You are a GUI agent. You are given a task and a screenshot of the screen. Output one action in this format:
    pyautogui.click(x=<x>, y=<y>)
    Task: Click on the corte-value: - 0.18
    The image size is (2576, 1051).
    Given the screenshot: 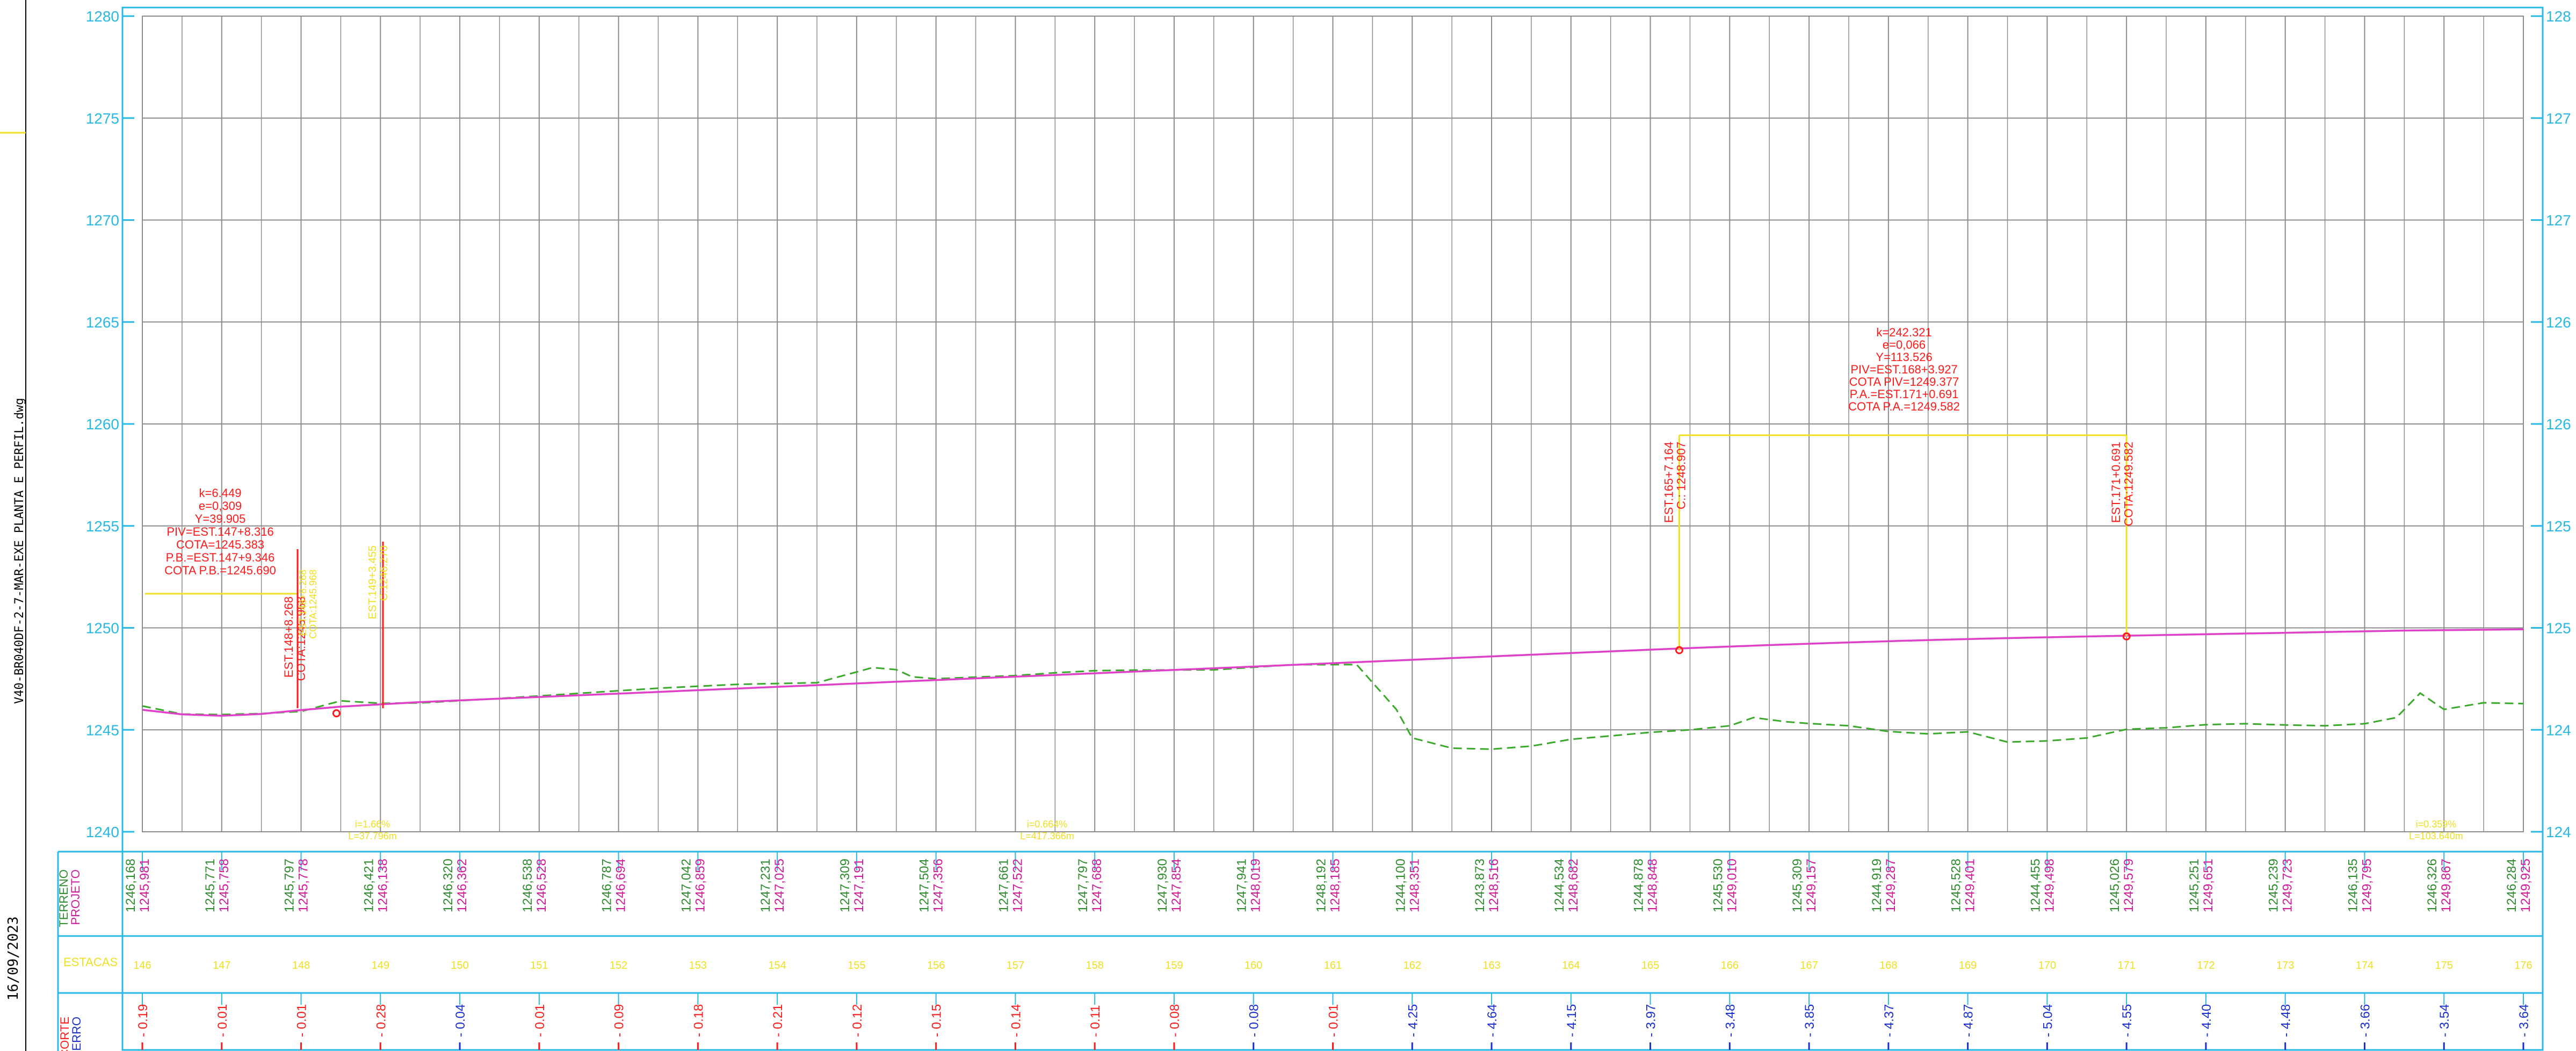 What is the action you would take?
    pyautogui.click(x=698, y=1020)
    